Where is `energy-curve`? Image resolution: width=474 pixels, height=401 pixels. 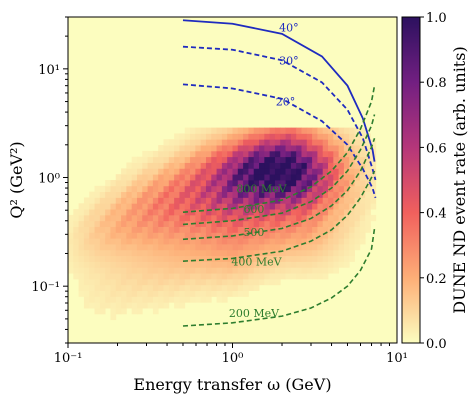
energy-curve is located at coordinates (279, 170).